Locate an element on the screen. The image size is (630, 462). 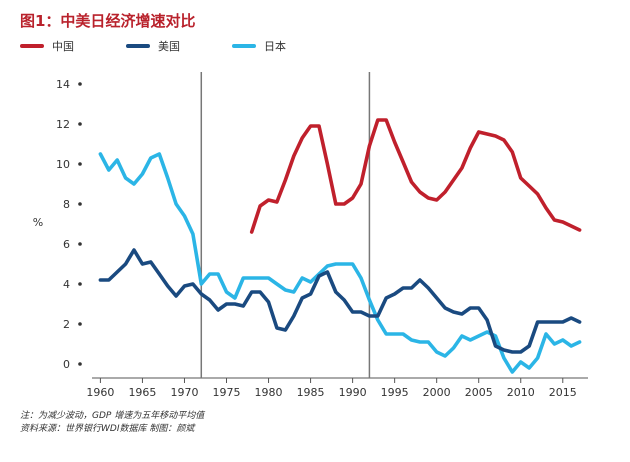
x-tick-label-2000: 2000 is located at coordinates (437, 392).